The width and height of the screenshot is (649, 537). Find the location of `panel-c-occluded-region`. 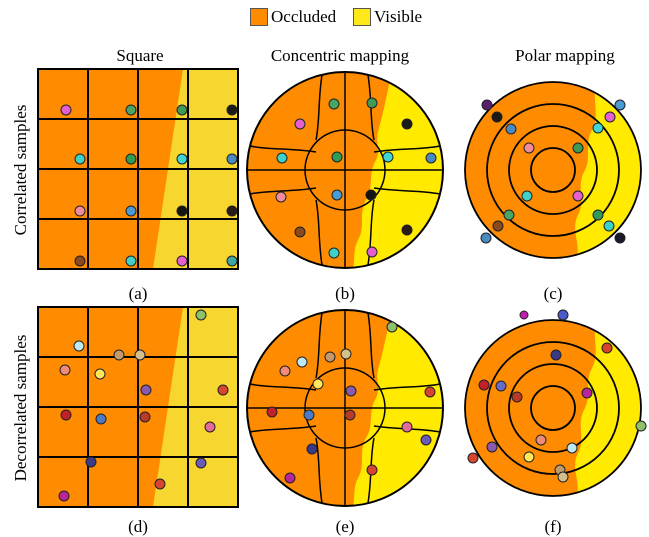

panel-c-occluded-region is located at coordinates (530, 170).